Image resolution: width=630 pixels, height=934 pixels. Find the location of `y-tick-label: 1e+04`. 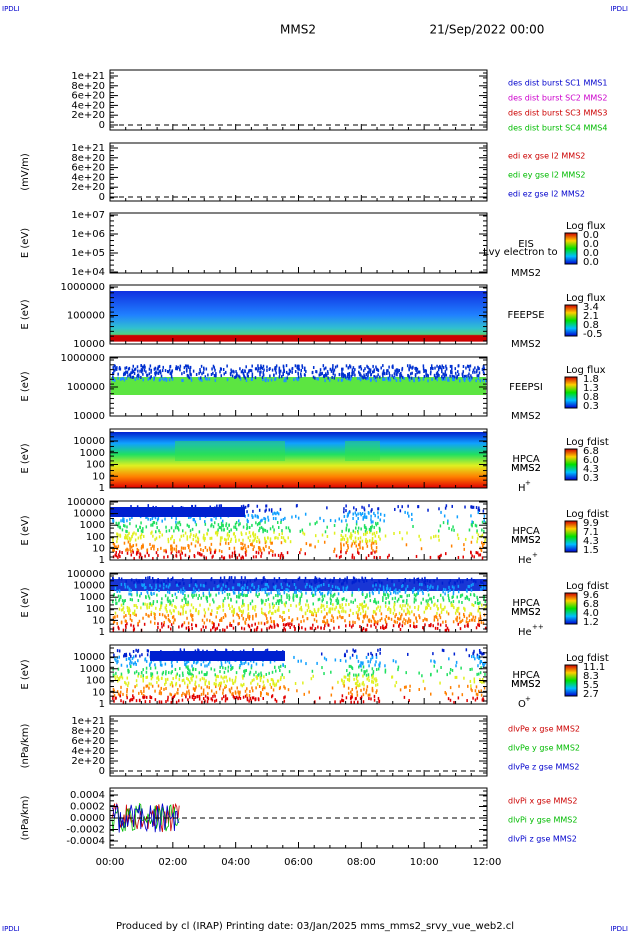

y-tick-label: 1e+04 is located at coordinates (88, 272).